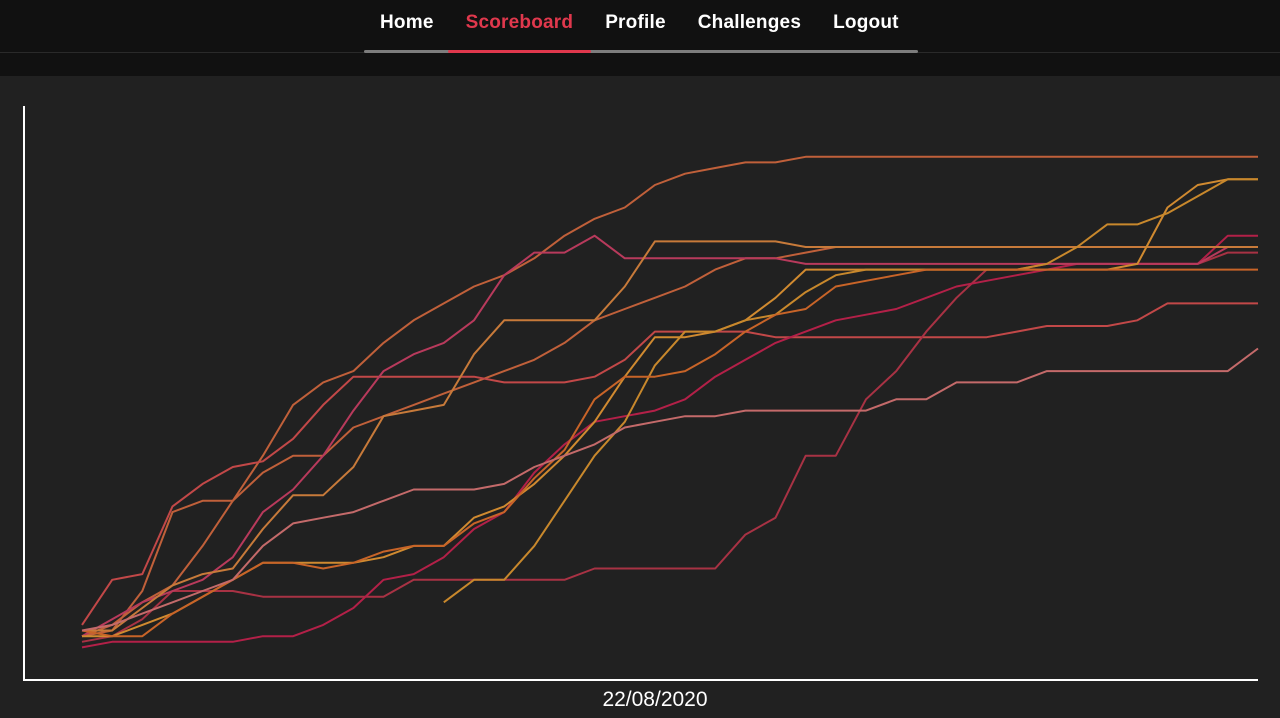 This screenshot has width=1280, height=718. Describe the element at coordinates (640, 64) in the screenshot. I see `header-band` at that location.